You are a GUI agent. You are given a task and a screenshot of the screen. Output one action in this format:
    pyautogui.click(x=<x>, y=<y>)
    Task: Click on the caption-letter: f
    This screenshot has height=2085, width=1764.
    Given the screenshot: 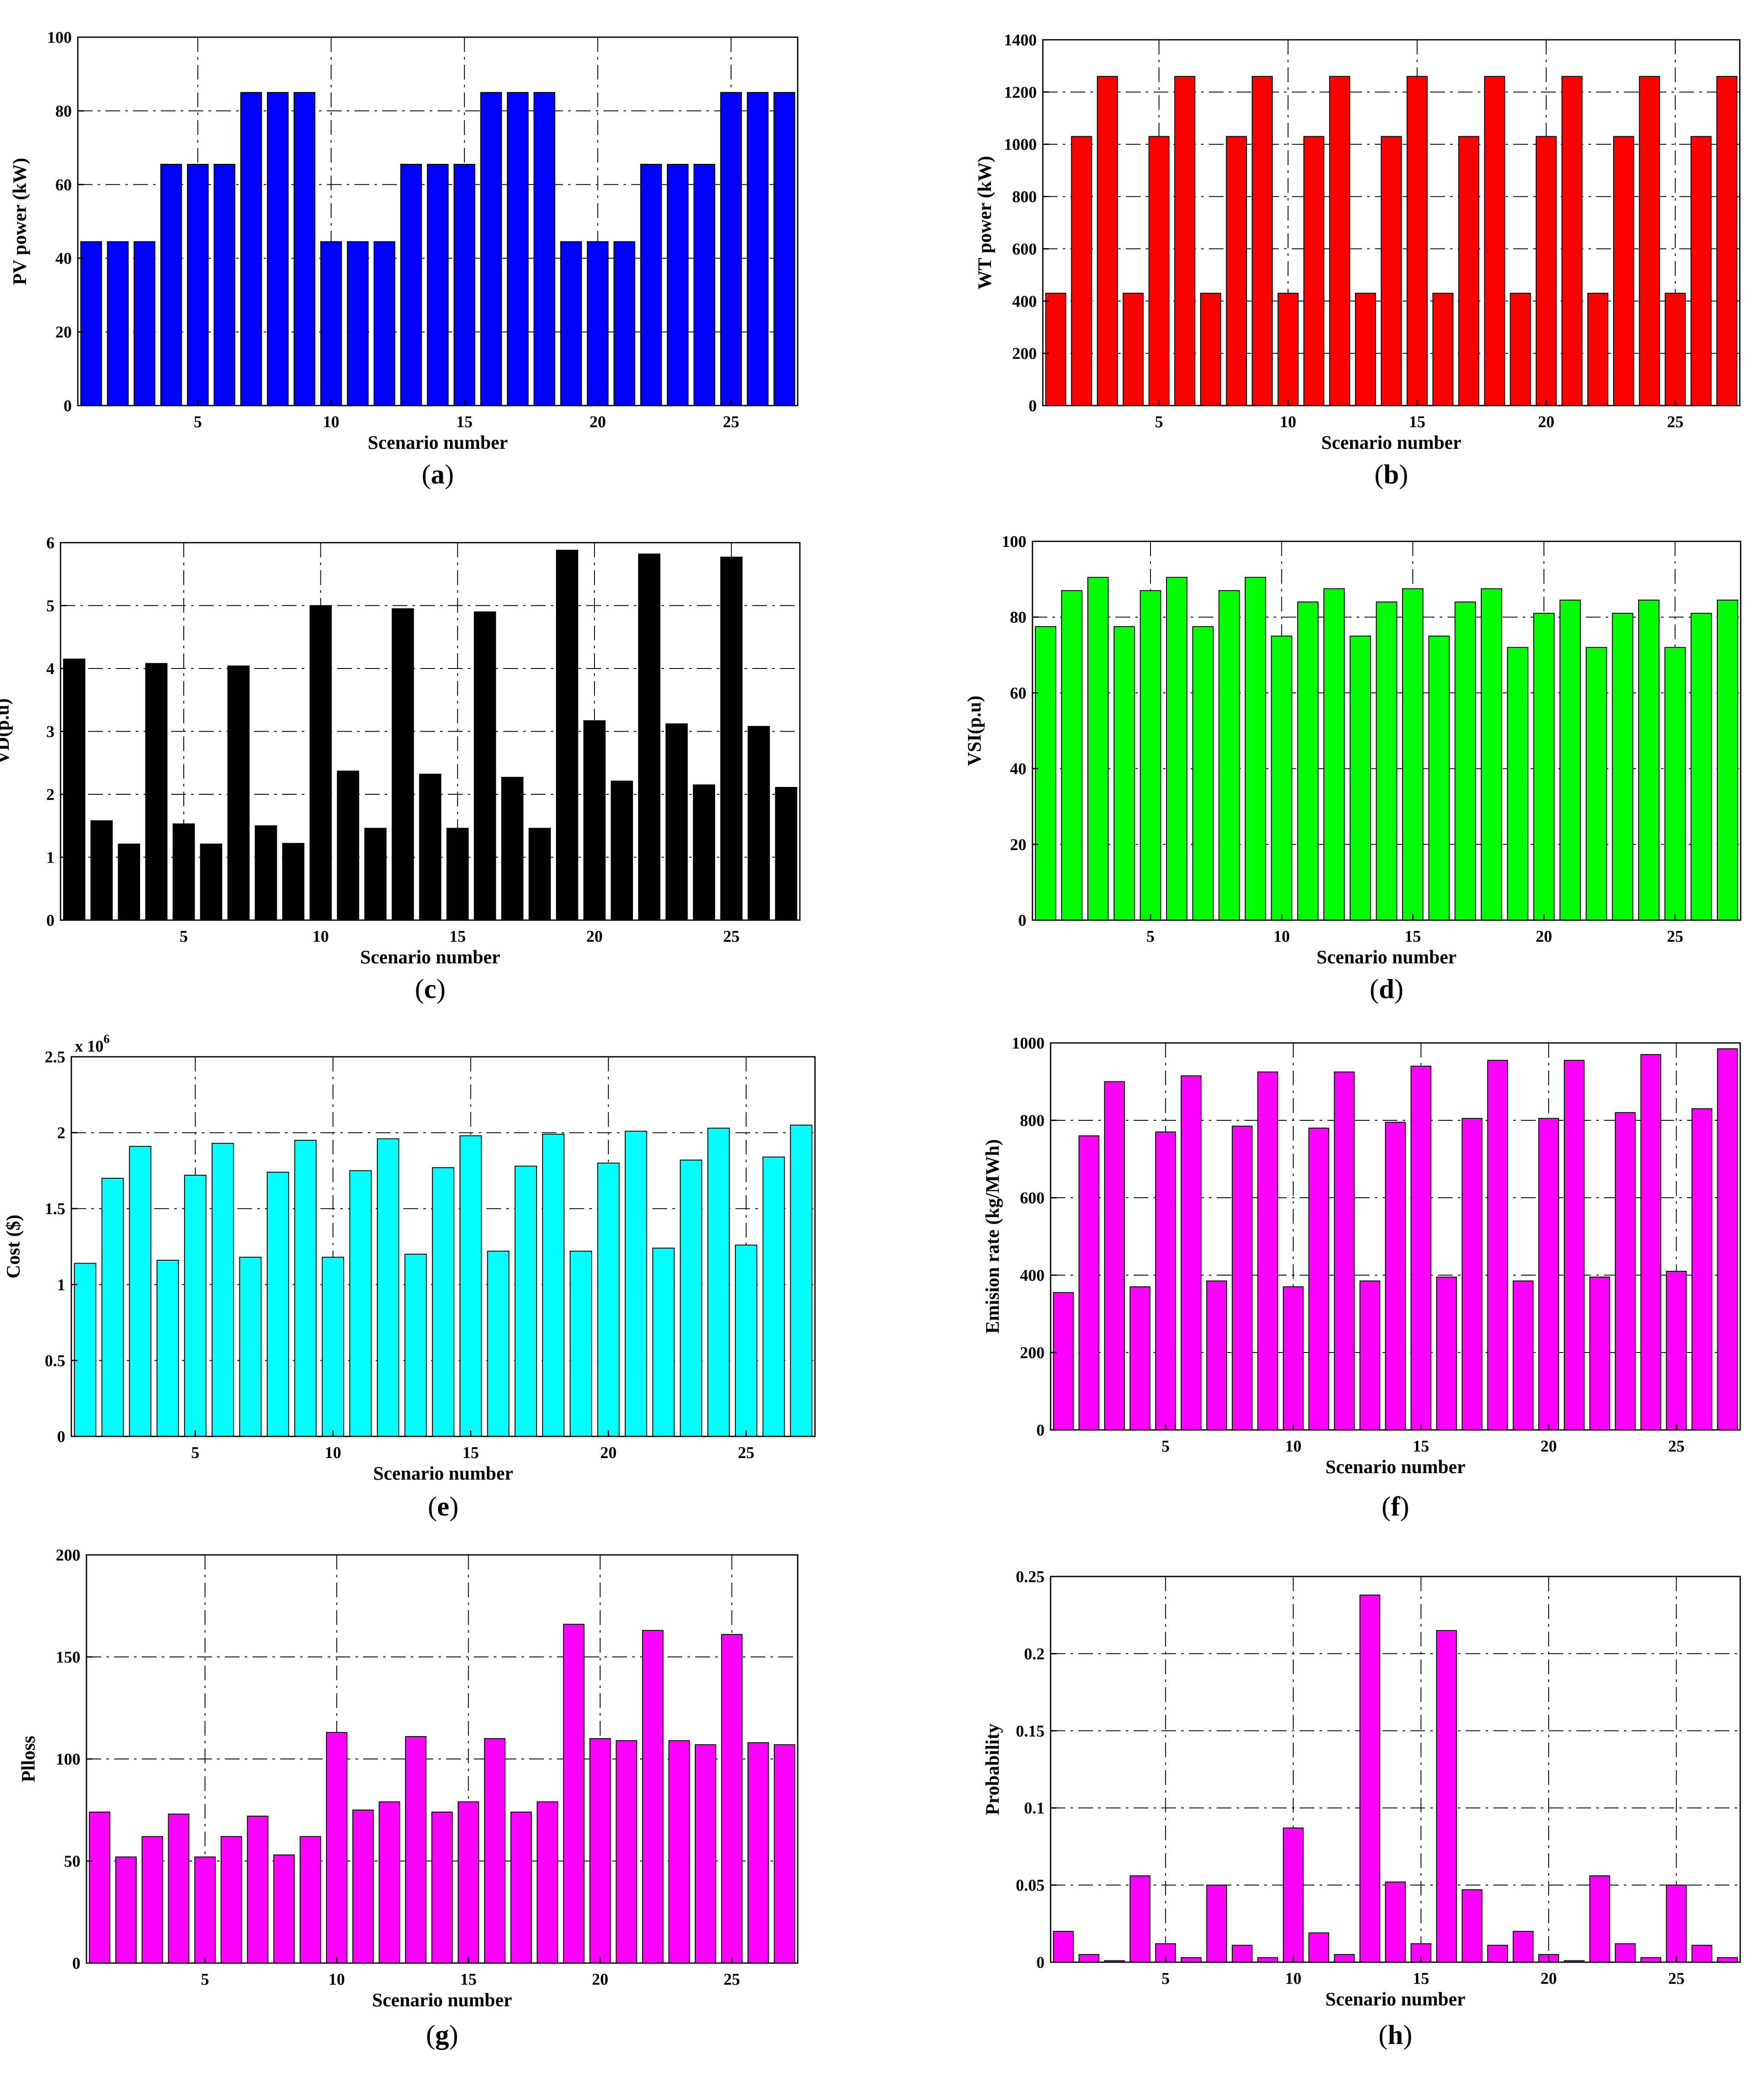 What is the action you would take?
    pyautogui.click(x=1395, y=1506)
    